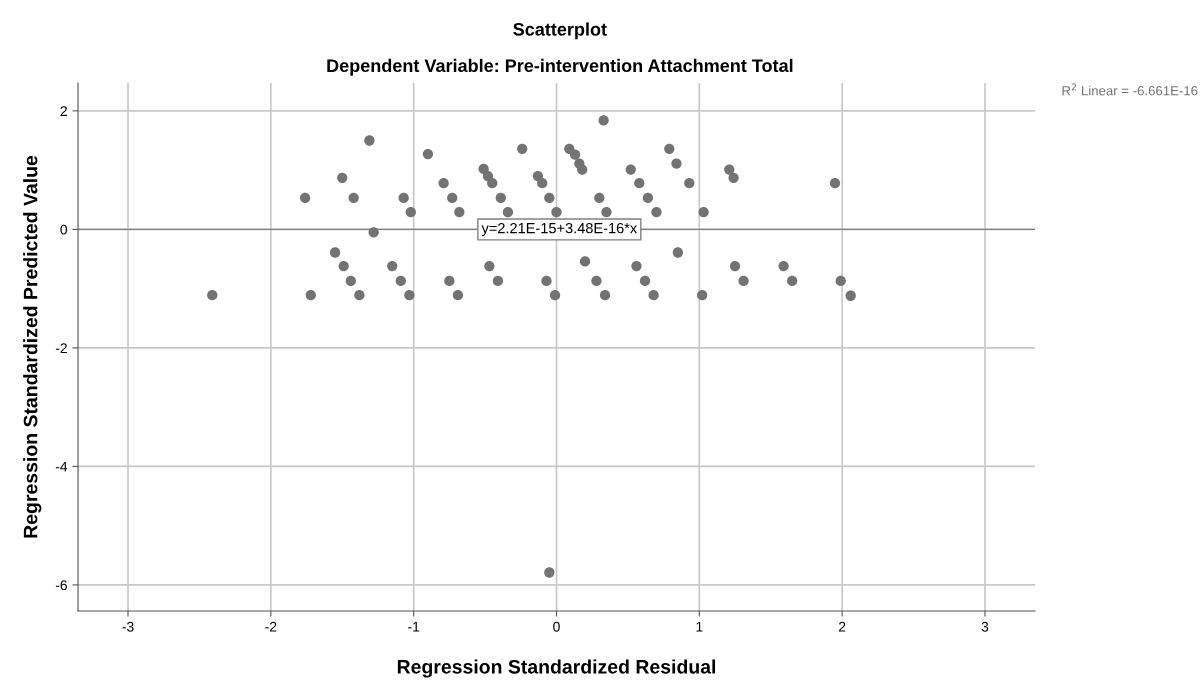 This screenshot has width=1204, height=686. What do you see at coordinates (61, 585) in the screenshot?
I see `y-tick-label: -6` at bounding box center [61, 585].